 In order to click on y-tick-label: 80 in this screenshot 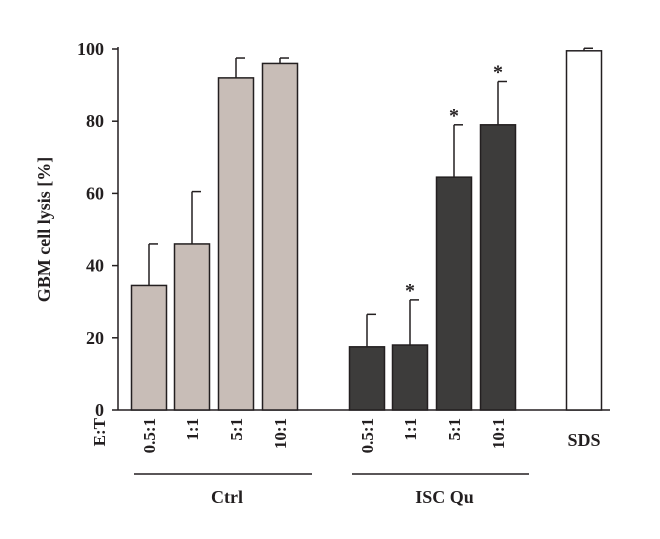, I will do `click(95, 121)`.